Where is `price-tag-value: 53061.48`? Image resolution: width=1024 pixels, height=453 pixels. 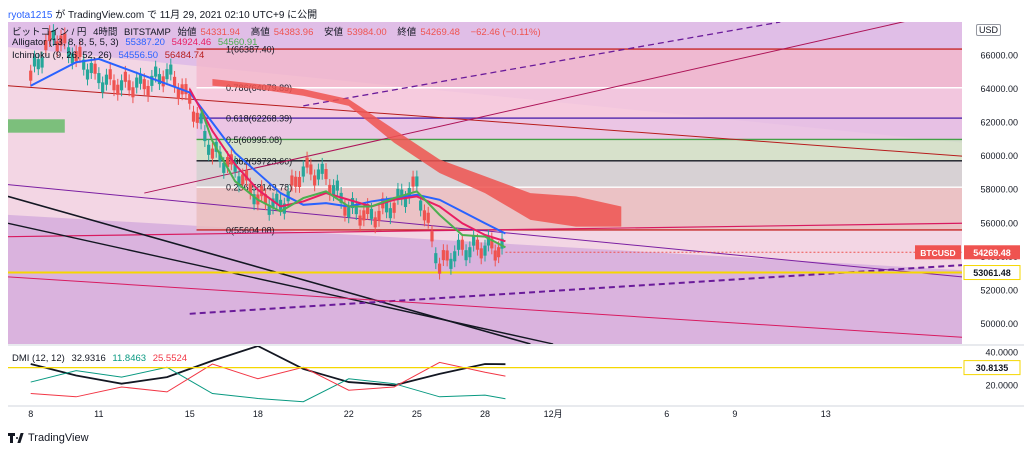
price-tag-value: 53061.48 is located at coordinates (992, 273).